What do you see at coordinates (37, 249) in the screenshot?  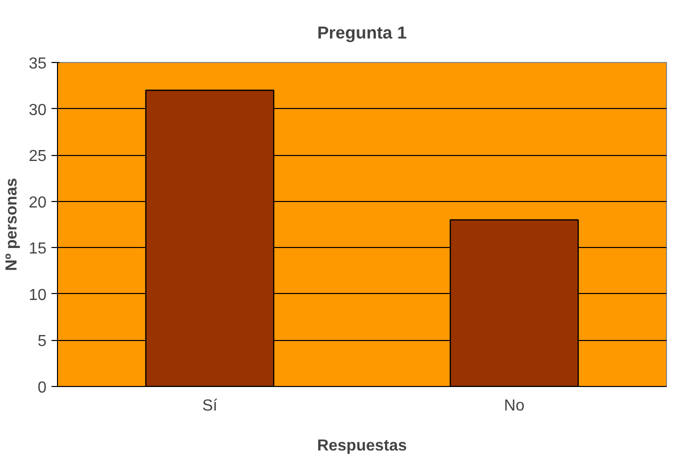 I see `y-tick-label: 15` at bounding box center [37, 249].